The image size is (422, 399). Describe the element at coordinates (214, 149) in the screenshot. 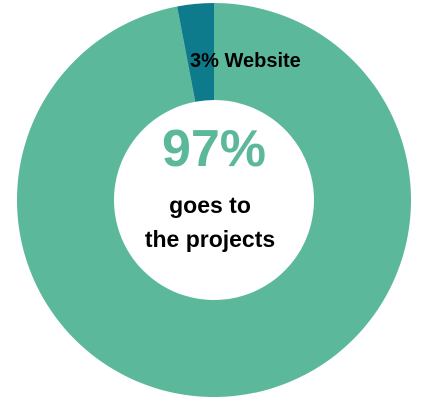

I see `center-percent-label: 97%` at that location.